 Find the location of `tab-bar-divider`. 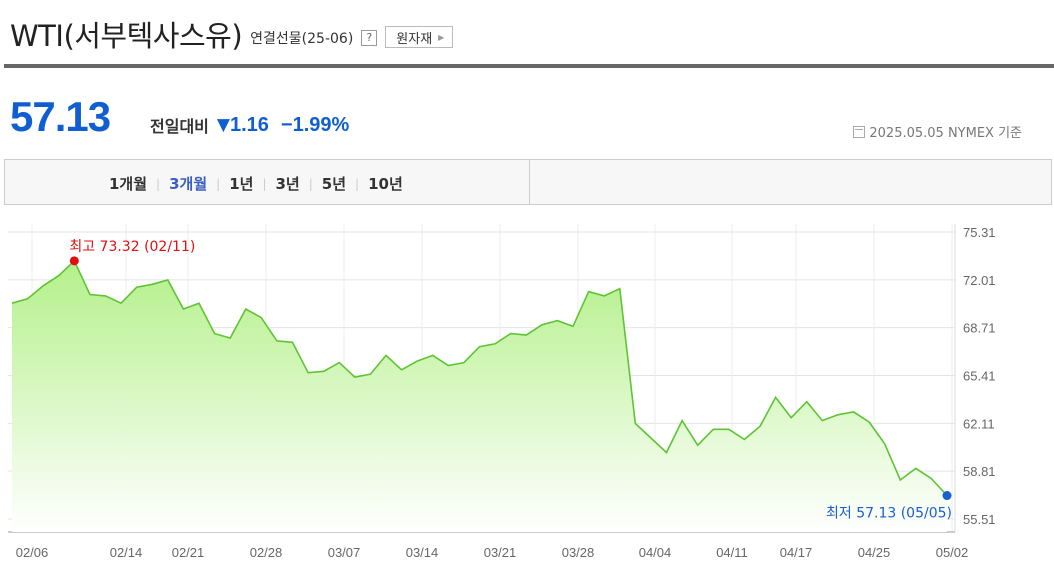

tab-bar-divider is located at coordinates (529, 182).